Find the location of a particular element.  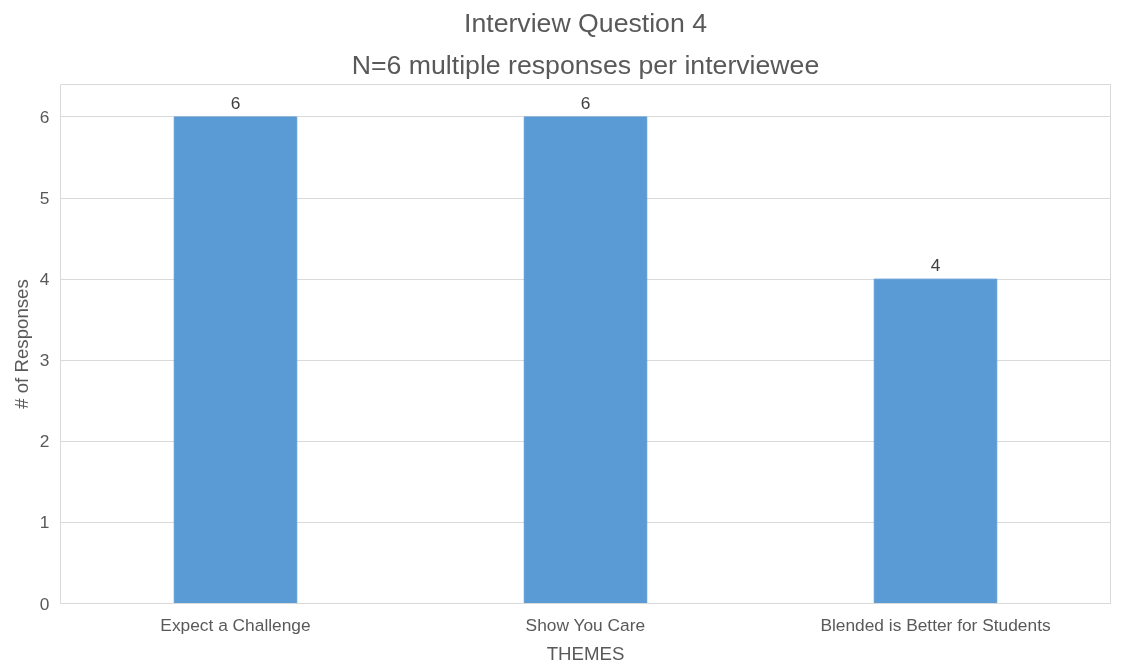

data-label: 4 is located at coordinates (935, 265).